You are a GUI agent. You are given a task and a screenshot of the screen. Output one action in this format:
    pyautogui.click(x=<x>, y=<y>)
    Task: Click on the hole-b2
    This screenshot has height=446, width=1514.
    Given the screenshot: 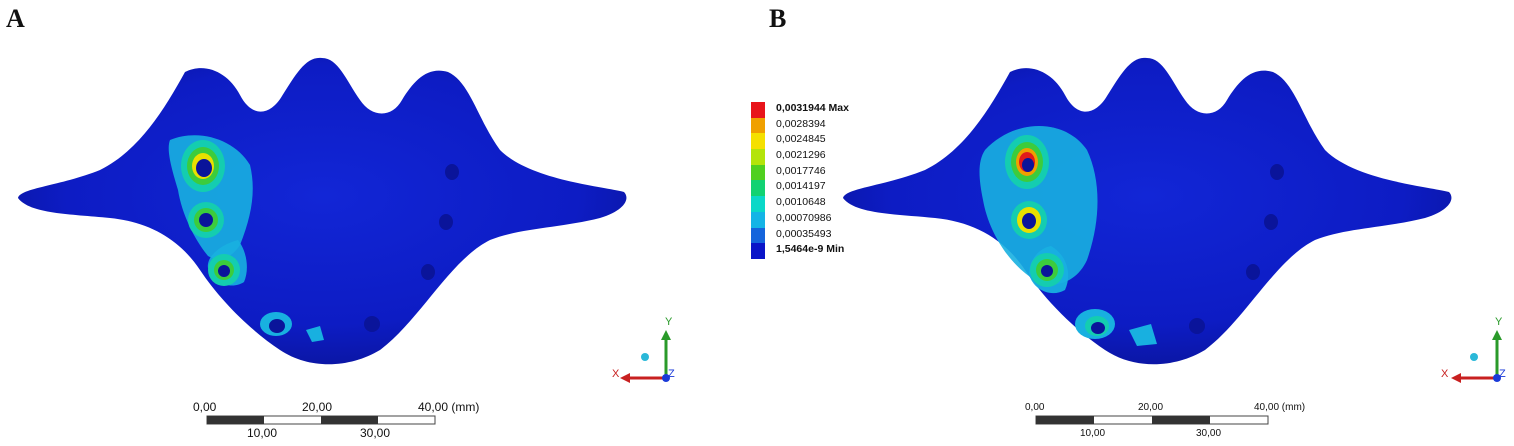 What is the action you would take?
    pyautogui.click(x=1253, y=272)
    